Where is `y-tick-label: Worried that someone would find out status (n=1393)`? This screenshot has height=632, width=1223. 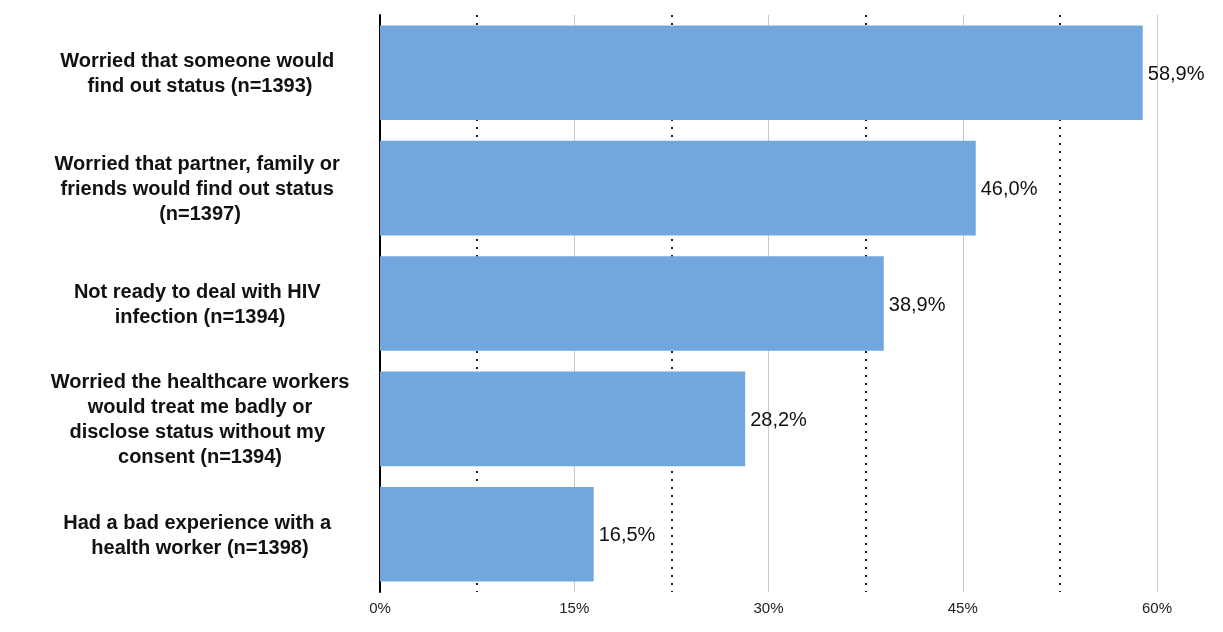
y-tick-label: Worried that someone would find out status (n=1393) is located at coordinates (200, 73).